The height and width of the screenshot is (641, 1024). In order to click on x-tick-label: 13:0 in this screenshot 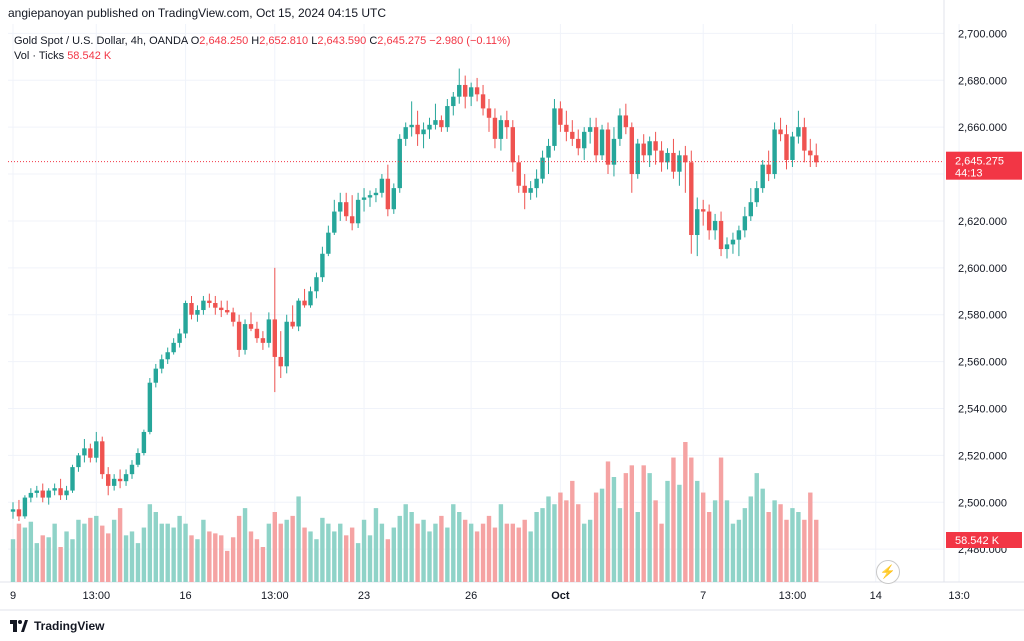, I will do `click(958, 596)`.